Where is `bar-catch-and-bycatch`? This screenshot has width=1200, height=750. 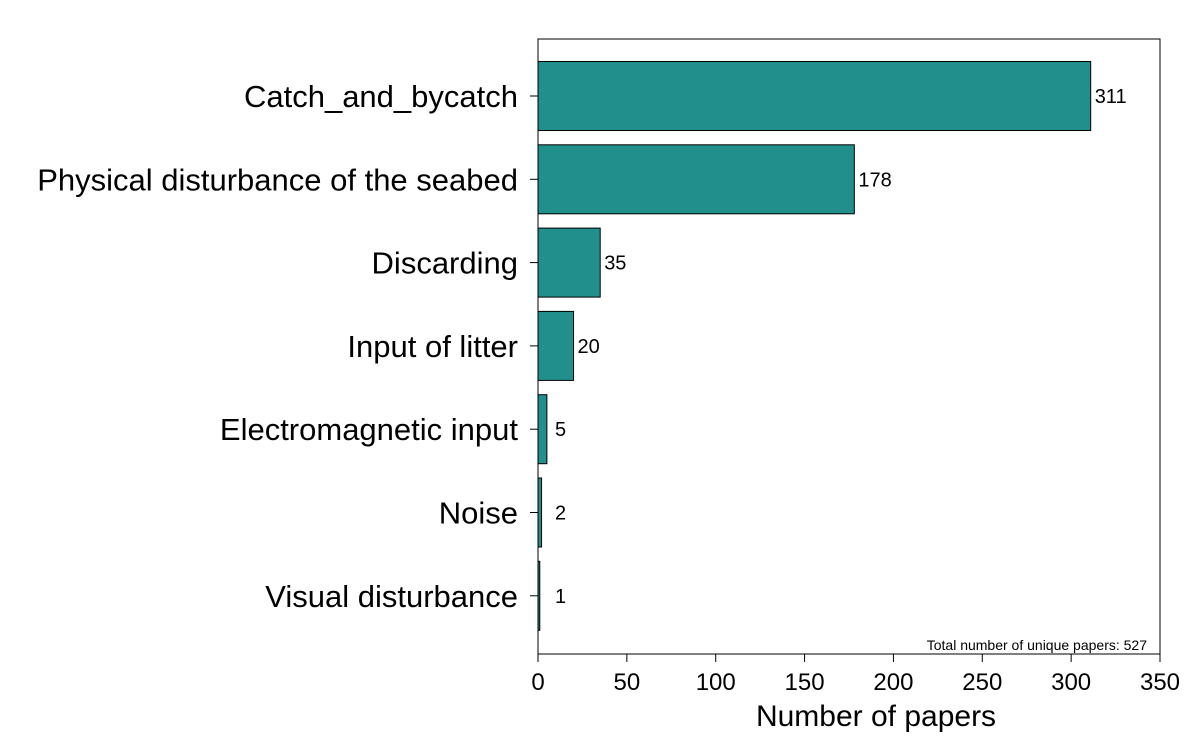
bar-catch-and-bycatch is located at coordinates (814, 96).